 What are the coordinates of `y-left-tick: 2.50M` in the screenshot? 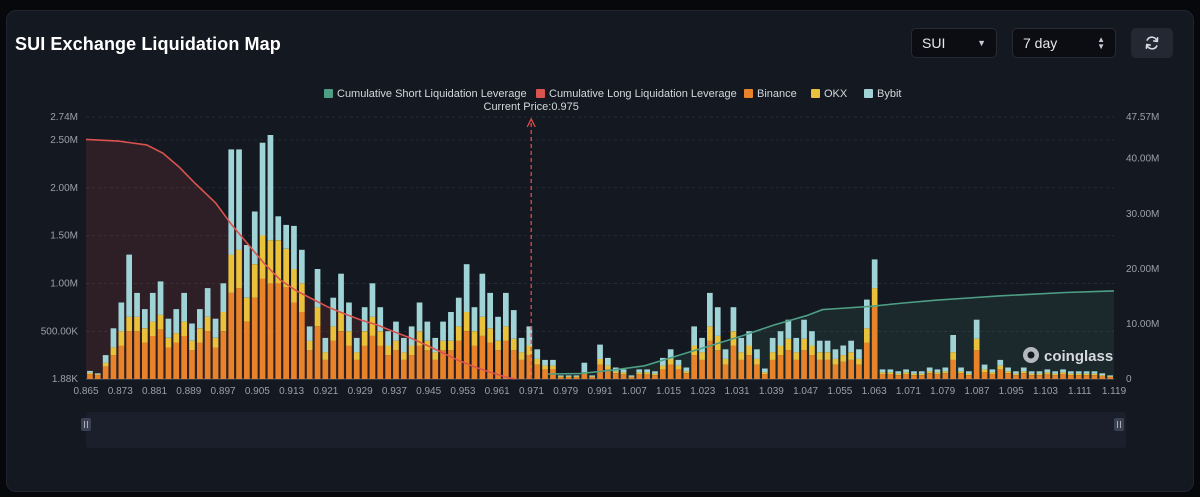 It's located at (64, 140).